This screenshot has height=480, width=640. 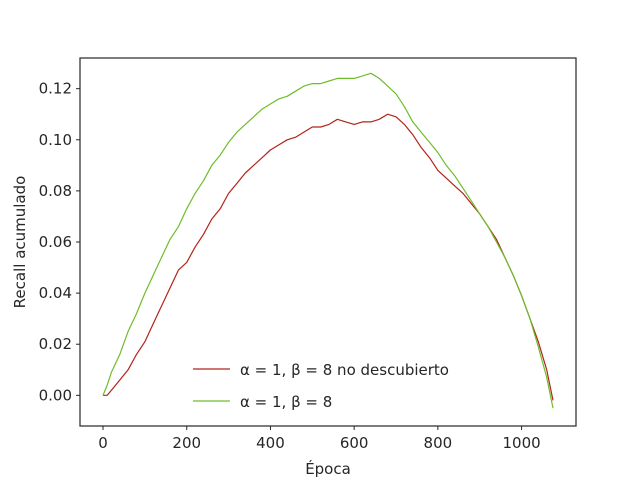 I want to click on y-axis-label: Recall acumulado, so click(x=20, y=242).